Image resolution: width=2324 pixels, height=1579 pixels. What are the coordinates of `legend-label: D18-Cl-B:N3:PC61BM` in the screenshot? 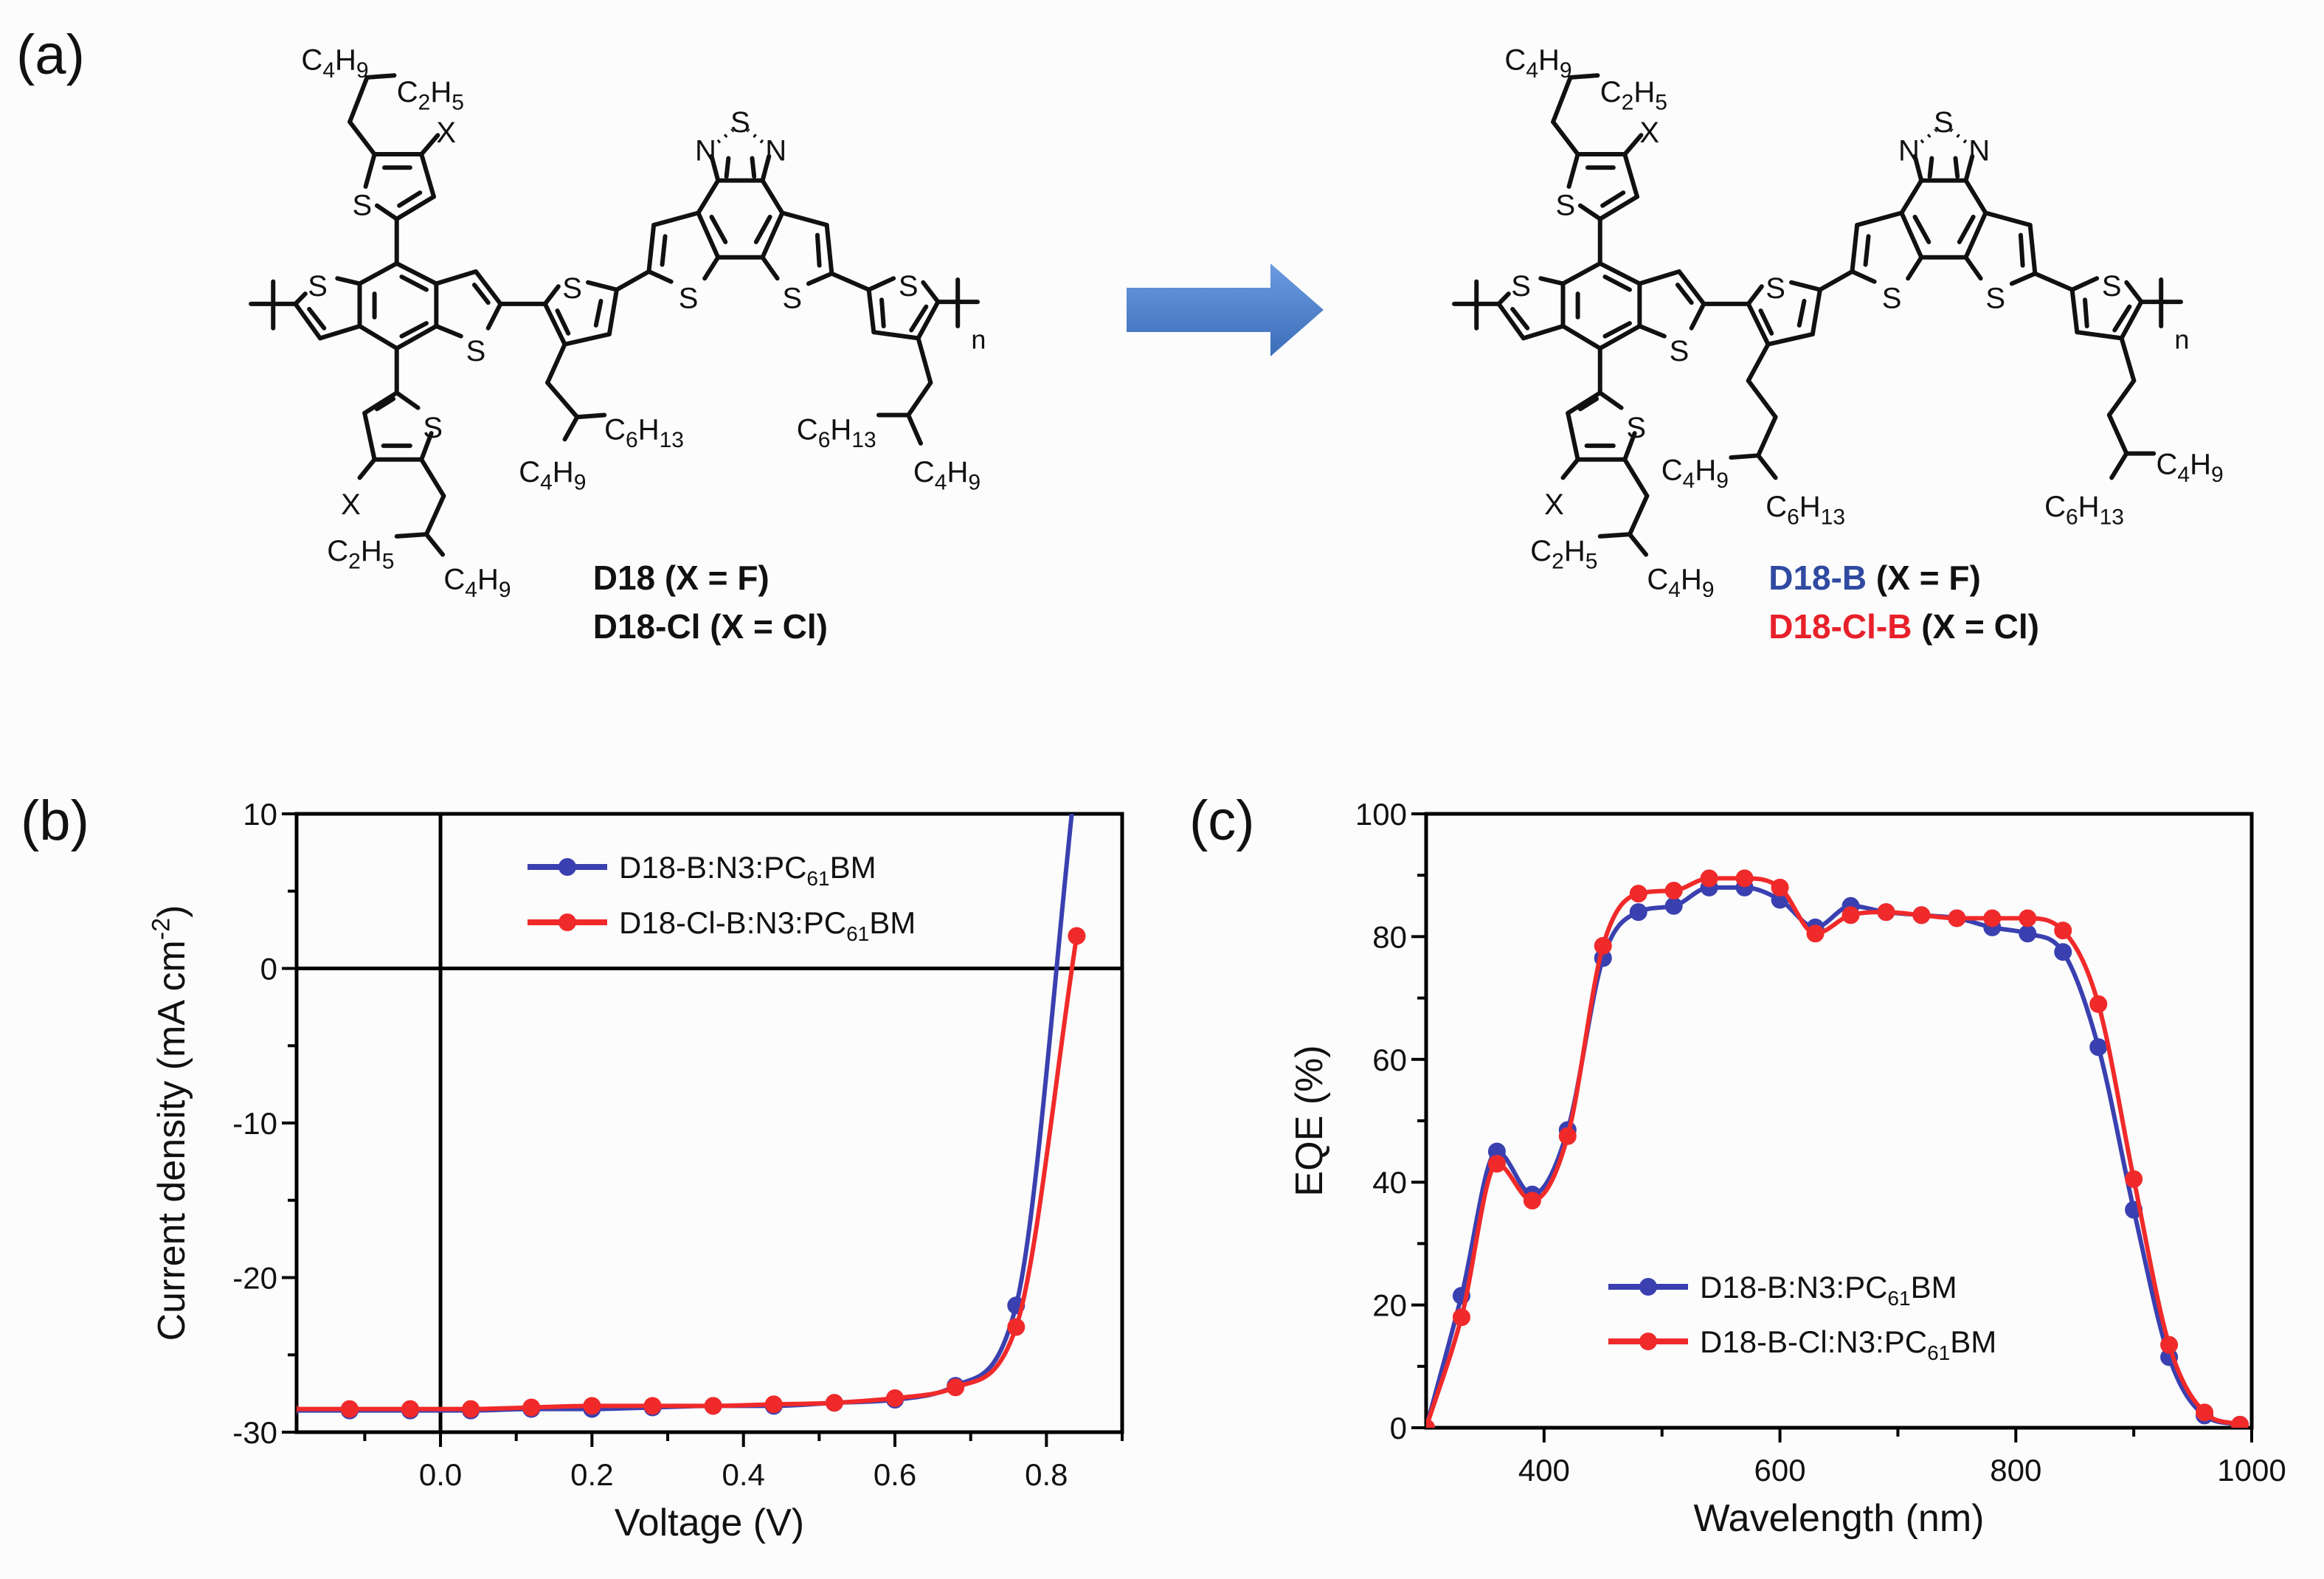 It's located at (767, 925).